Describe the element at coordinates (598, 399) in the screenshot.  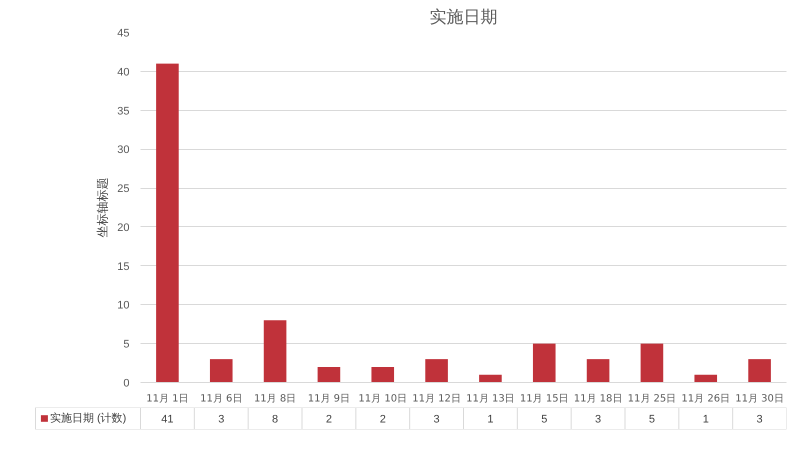
I see `x-tick-label: 11月 18日` at that location.